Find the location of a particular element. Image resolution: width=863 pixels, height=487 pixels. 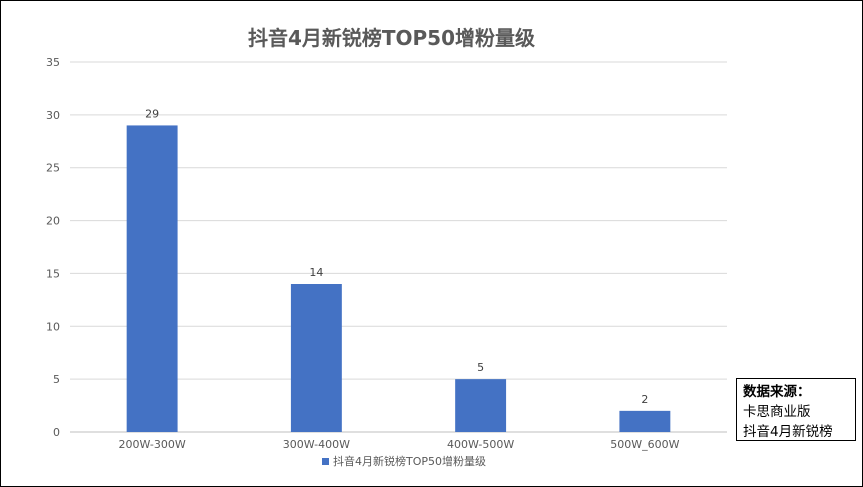

source-heading: 数据来源： is located at coordinates (777, 392).